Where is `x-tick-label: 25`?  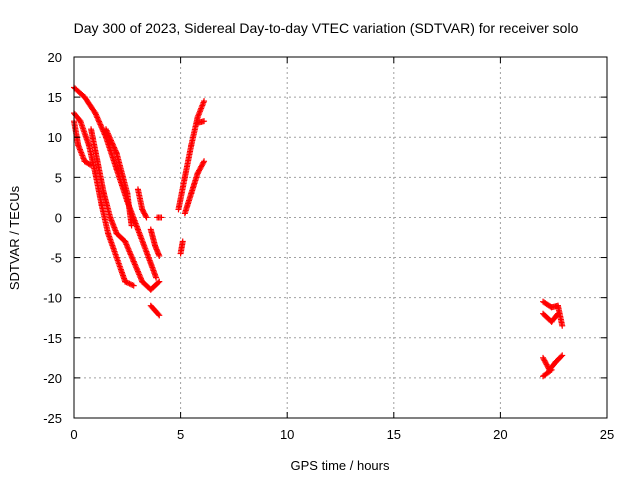
x-tick-label: 25 is located at coordinates (607, 434).